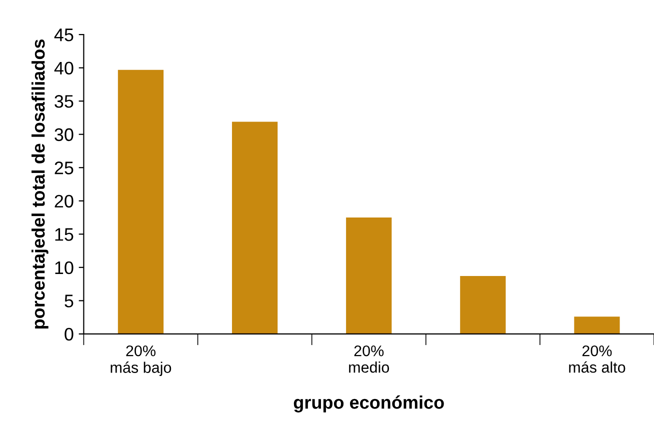 The image size is (654, 432). I want to click on y-tick-label: 5, so click(69, 301).